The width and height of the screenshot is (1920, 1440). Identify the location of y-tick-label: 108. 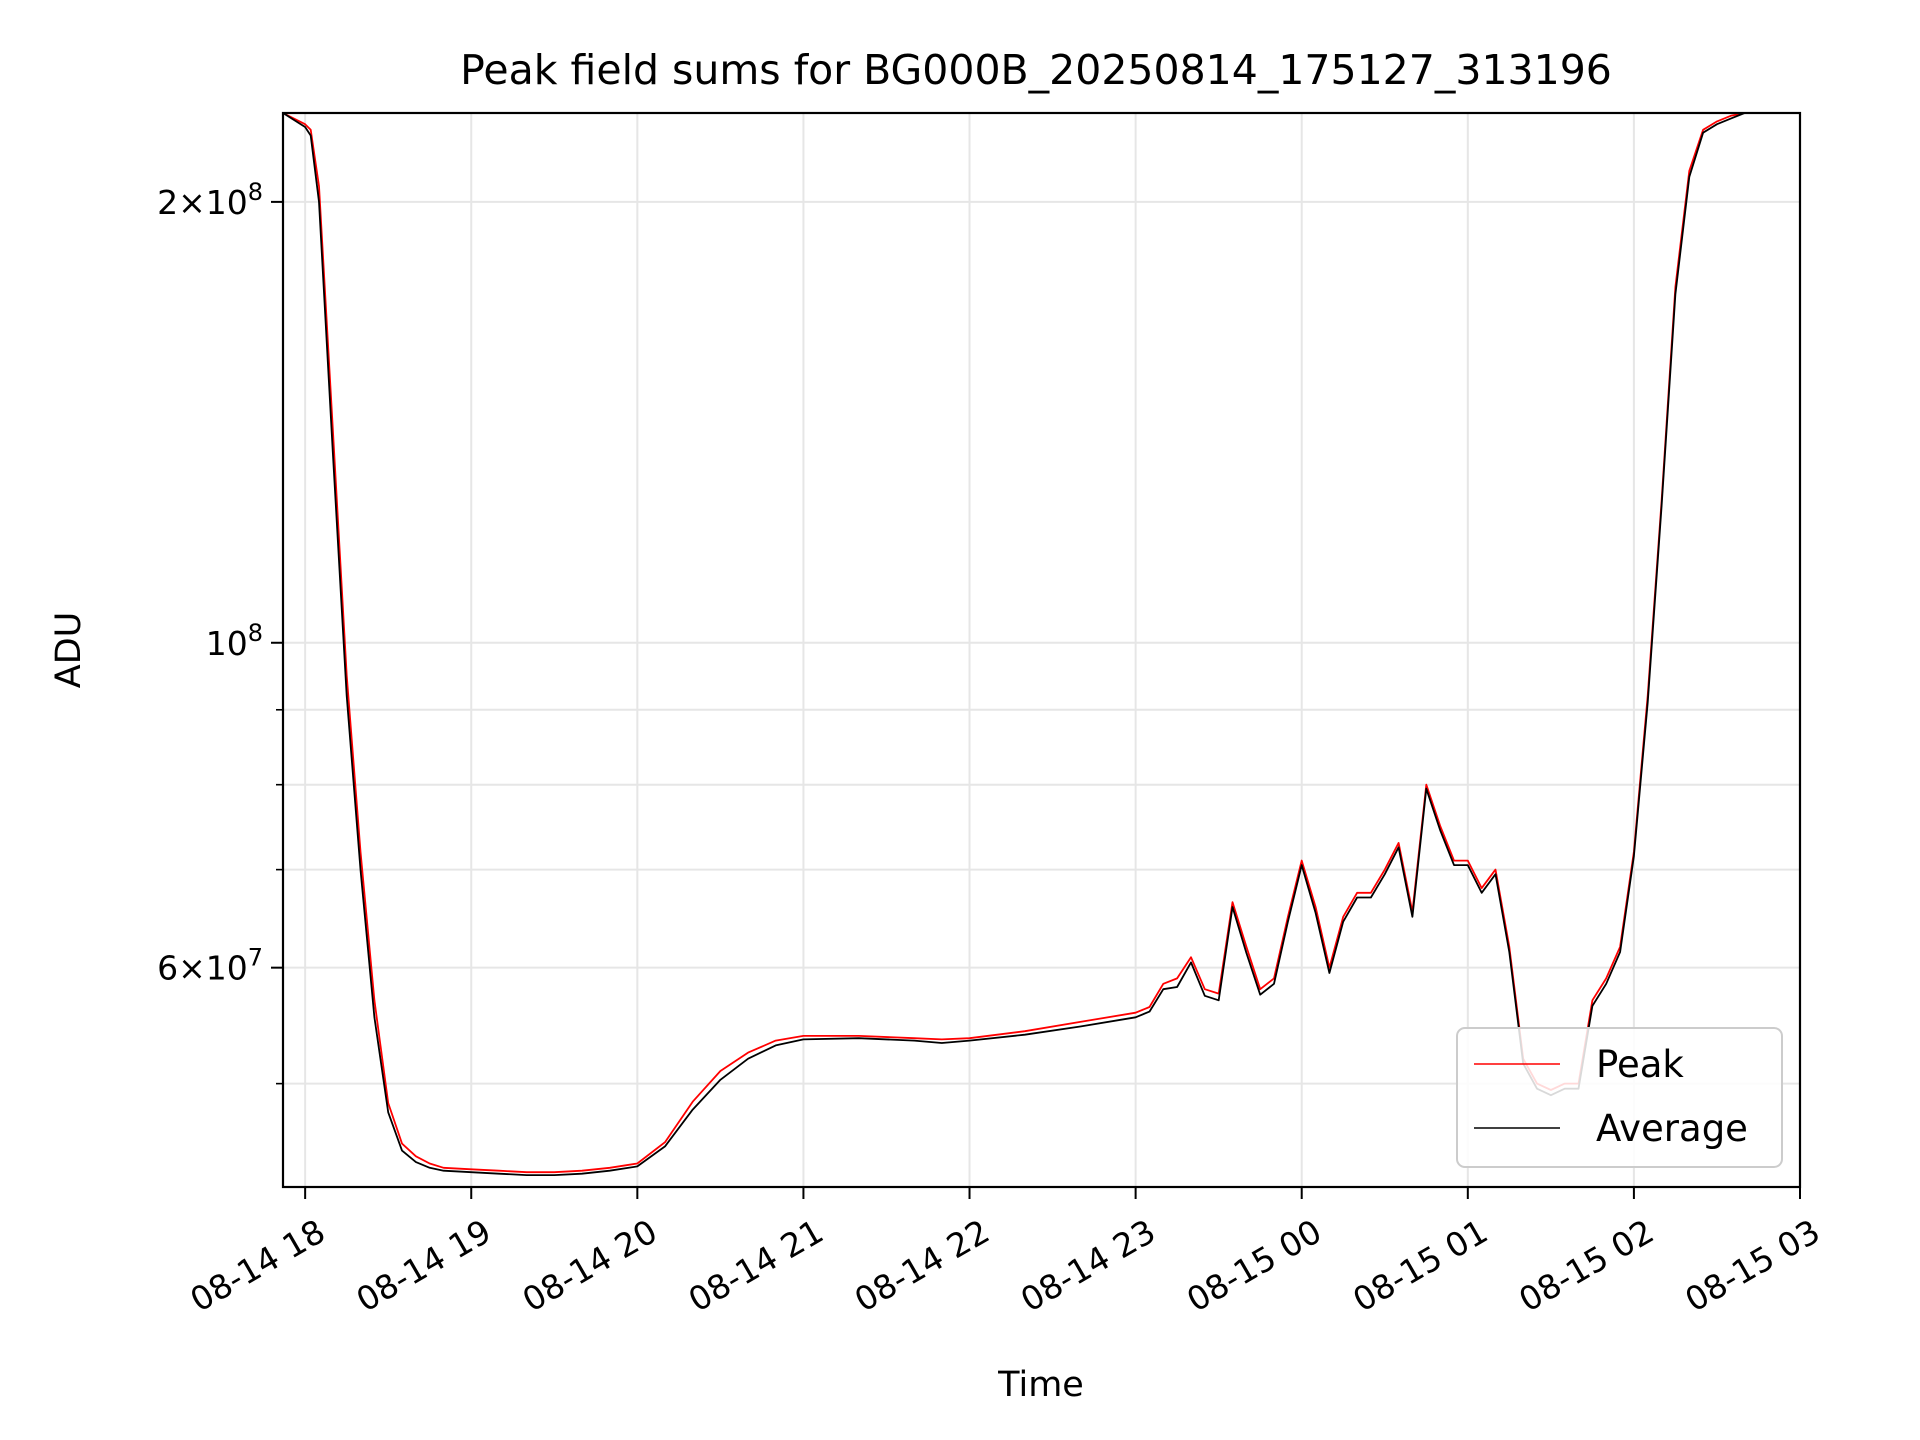
(234, 641).